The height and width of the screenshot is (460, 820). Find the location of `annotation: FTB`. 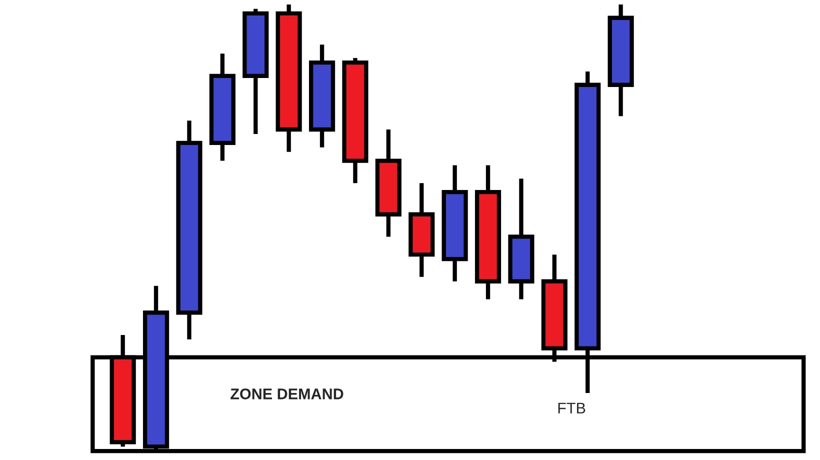

annotation: FTB is located at coordinates (572, 408).